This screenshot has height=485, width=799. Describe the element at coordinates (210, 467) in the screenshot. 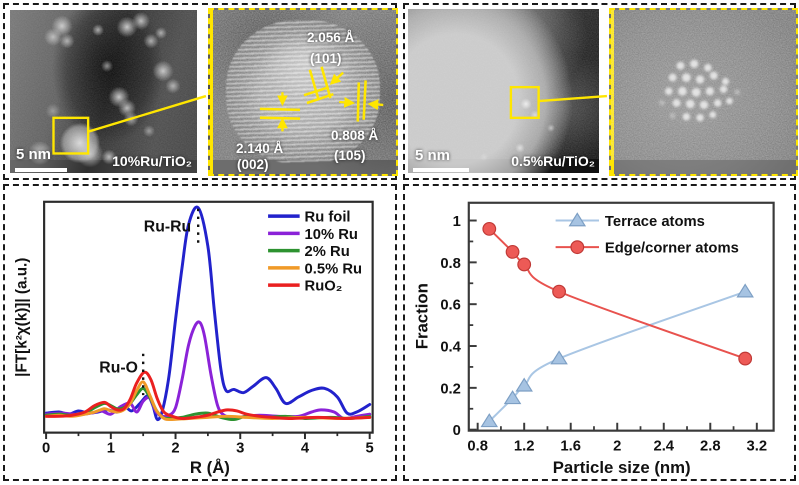

I see `x-axis-label: R (Å)` at that location.